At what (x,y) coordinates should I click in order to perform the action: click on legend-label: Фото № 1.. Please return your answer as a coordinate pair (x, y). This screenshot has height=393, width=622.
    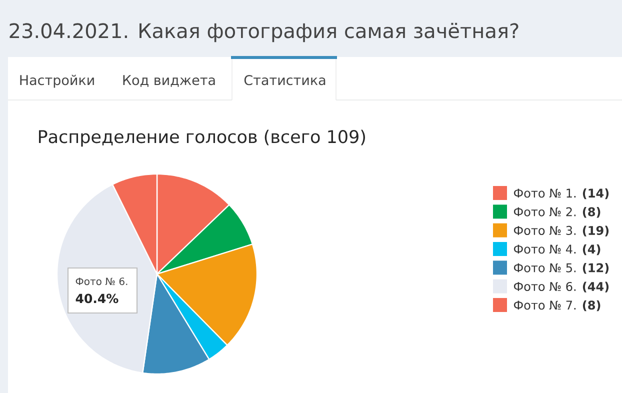
    Looking at the image, I should click on (545, 193).